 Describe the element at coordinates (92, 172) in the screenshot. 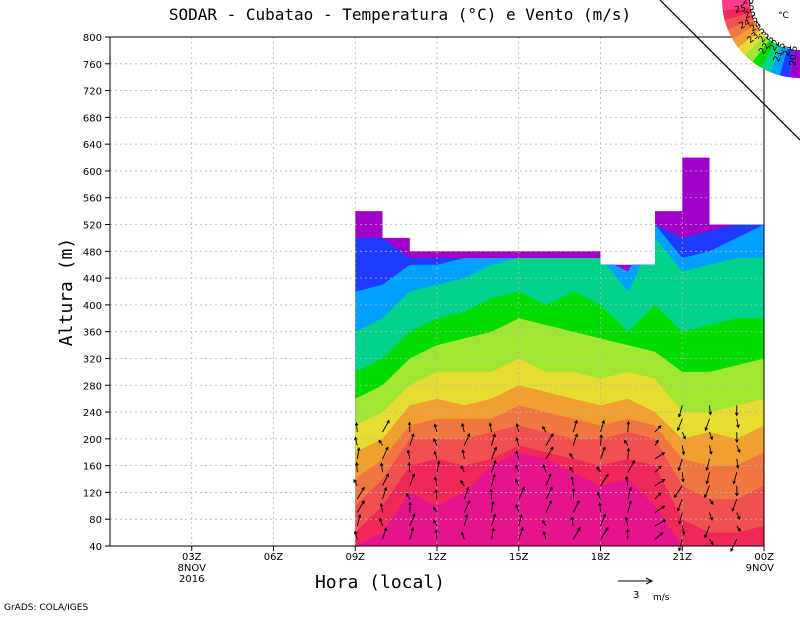

I see `y-tick-label: 600` at that location.